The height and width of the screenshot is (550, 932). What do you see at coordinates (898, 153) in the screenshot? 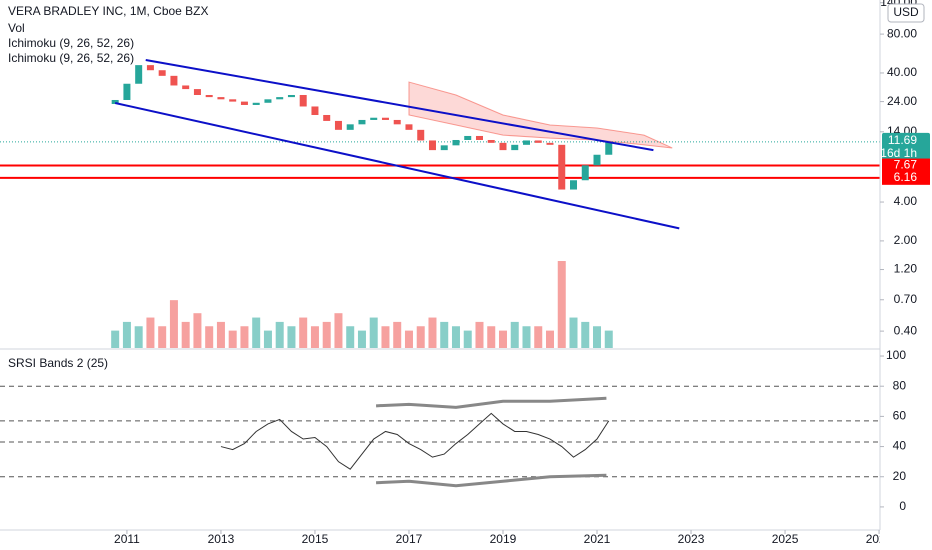
I see `countdown-label: 16d 1h` at bounding box center [898, 153].